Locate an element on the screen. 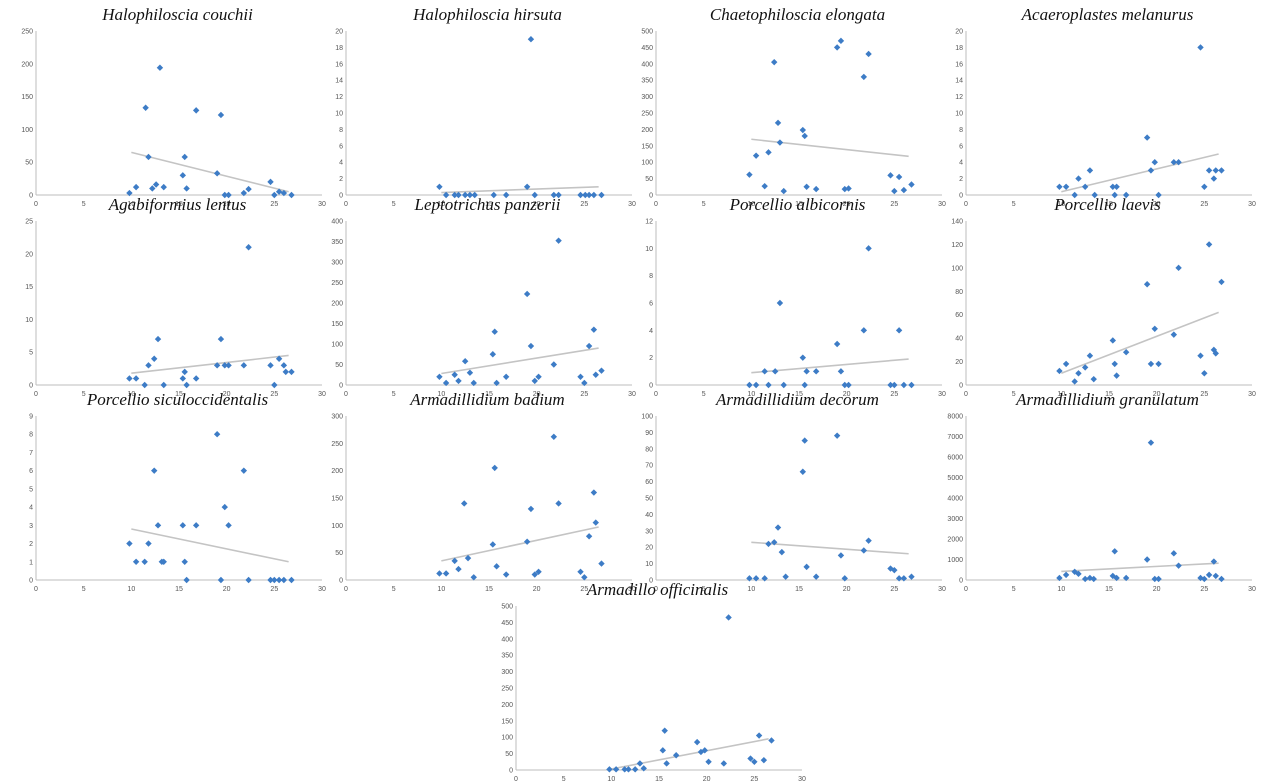 The height and width of the screenshot is (784, 1283). y-tick-label: 70 is located at coordinates (649, 466).